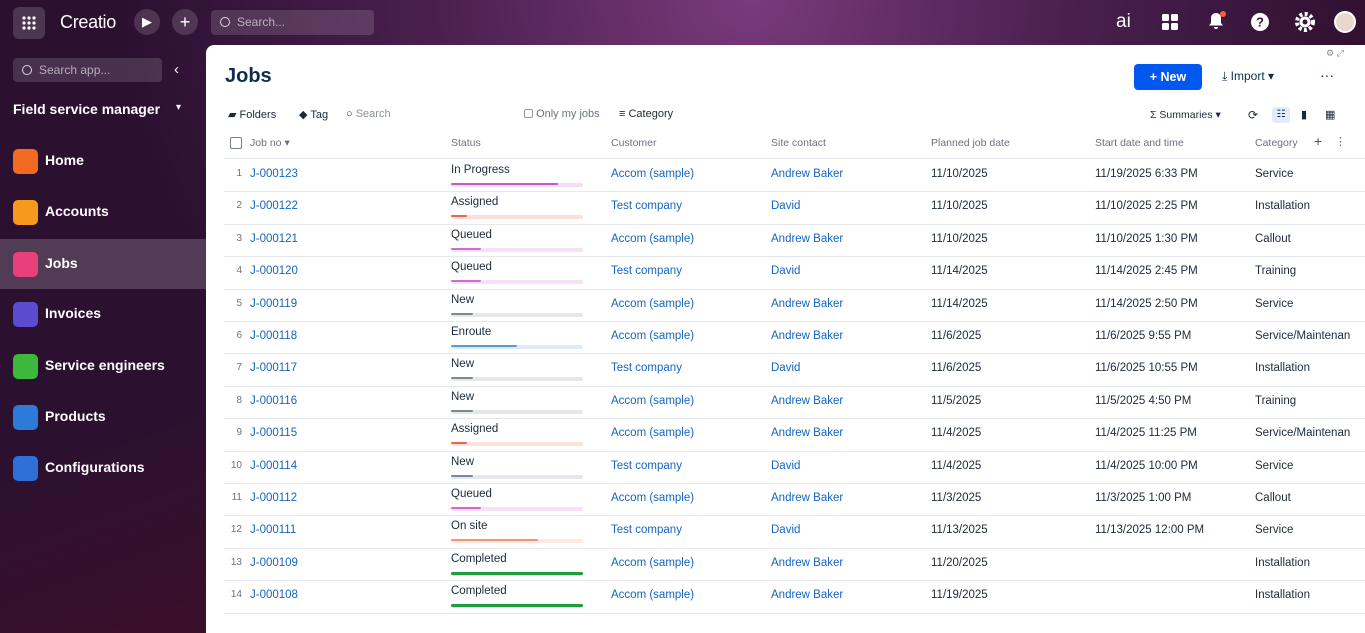 This screenshot has width=1365, height=633. I want to click on user-avatar, so click(1345, 22).